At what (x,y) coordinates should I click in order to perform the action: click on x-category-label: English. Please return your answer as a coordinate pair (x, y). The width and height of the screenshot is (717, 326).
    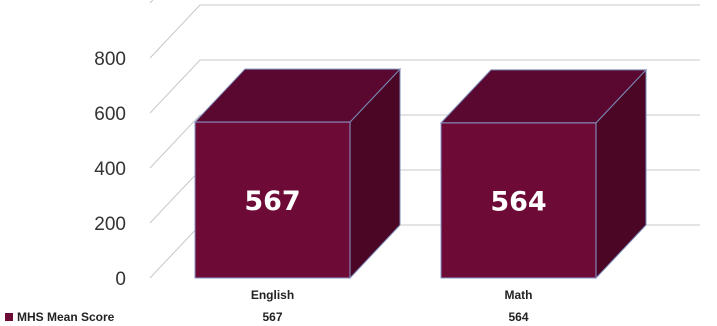
    Looking at the image, I should click on (272, 295).